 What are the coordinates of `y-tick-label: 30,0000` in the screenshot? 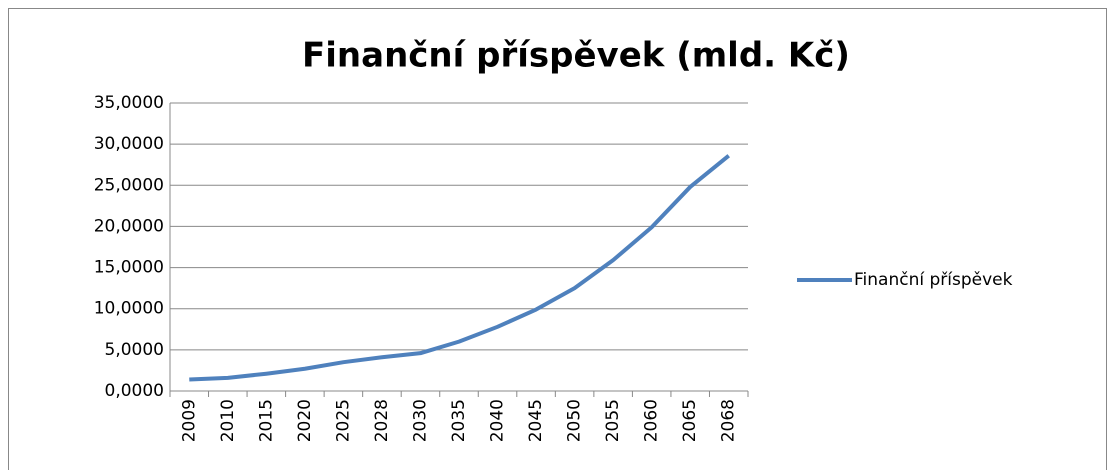 It's located at (129, 144).